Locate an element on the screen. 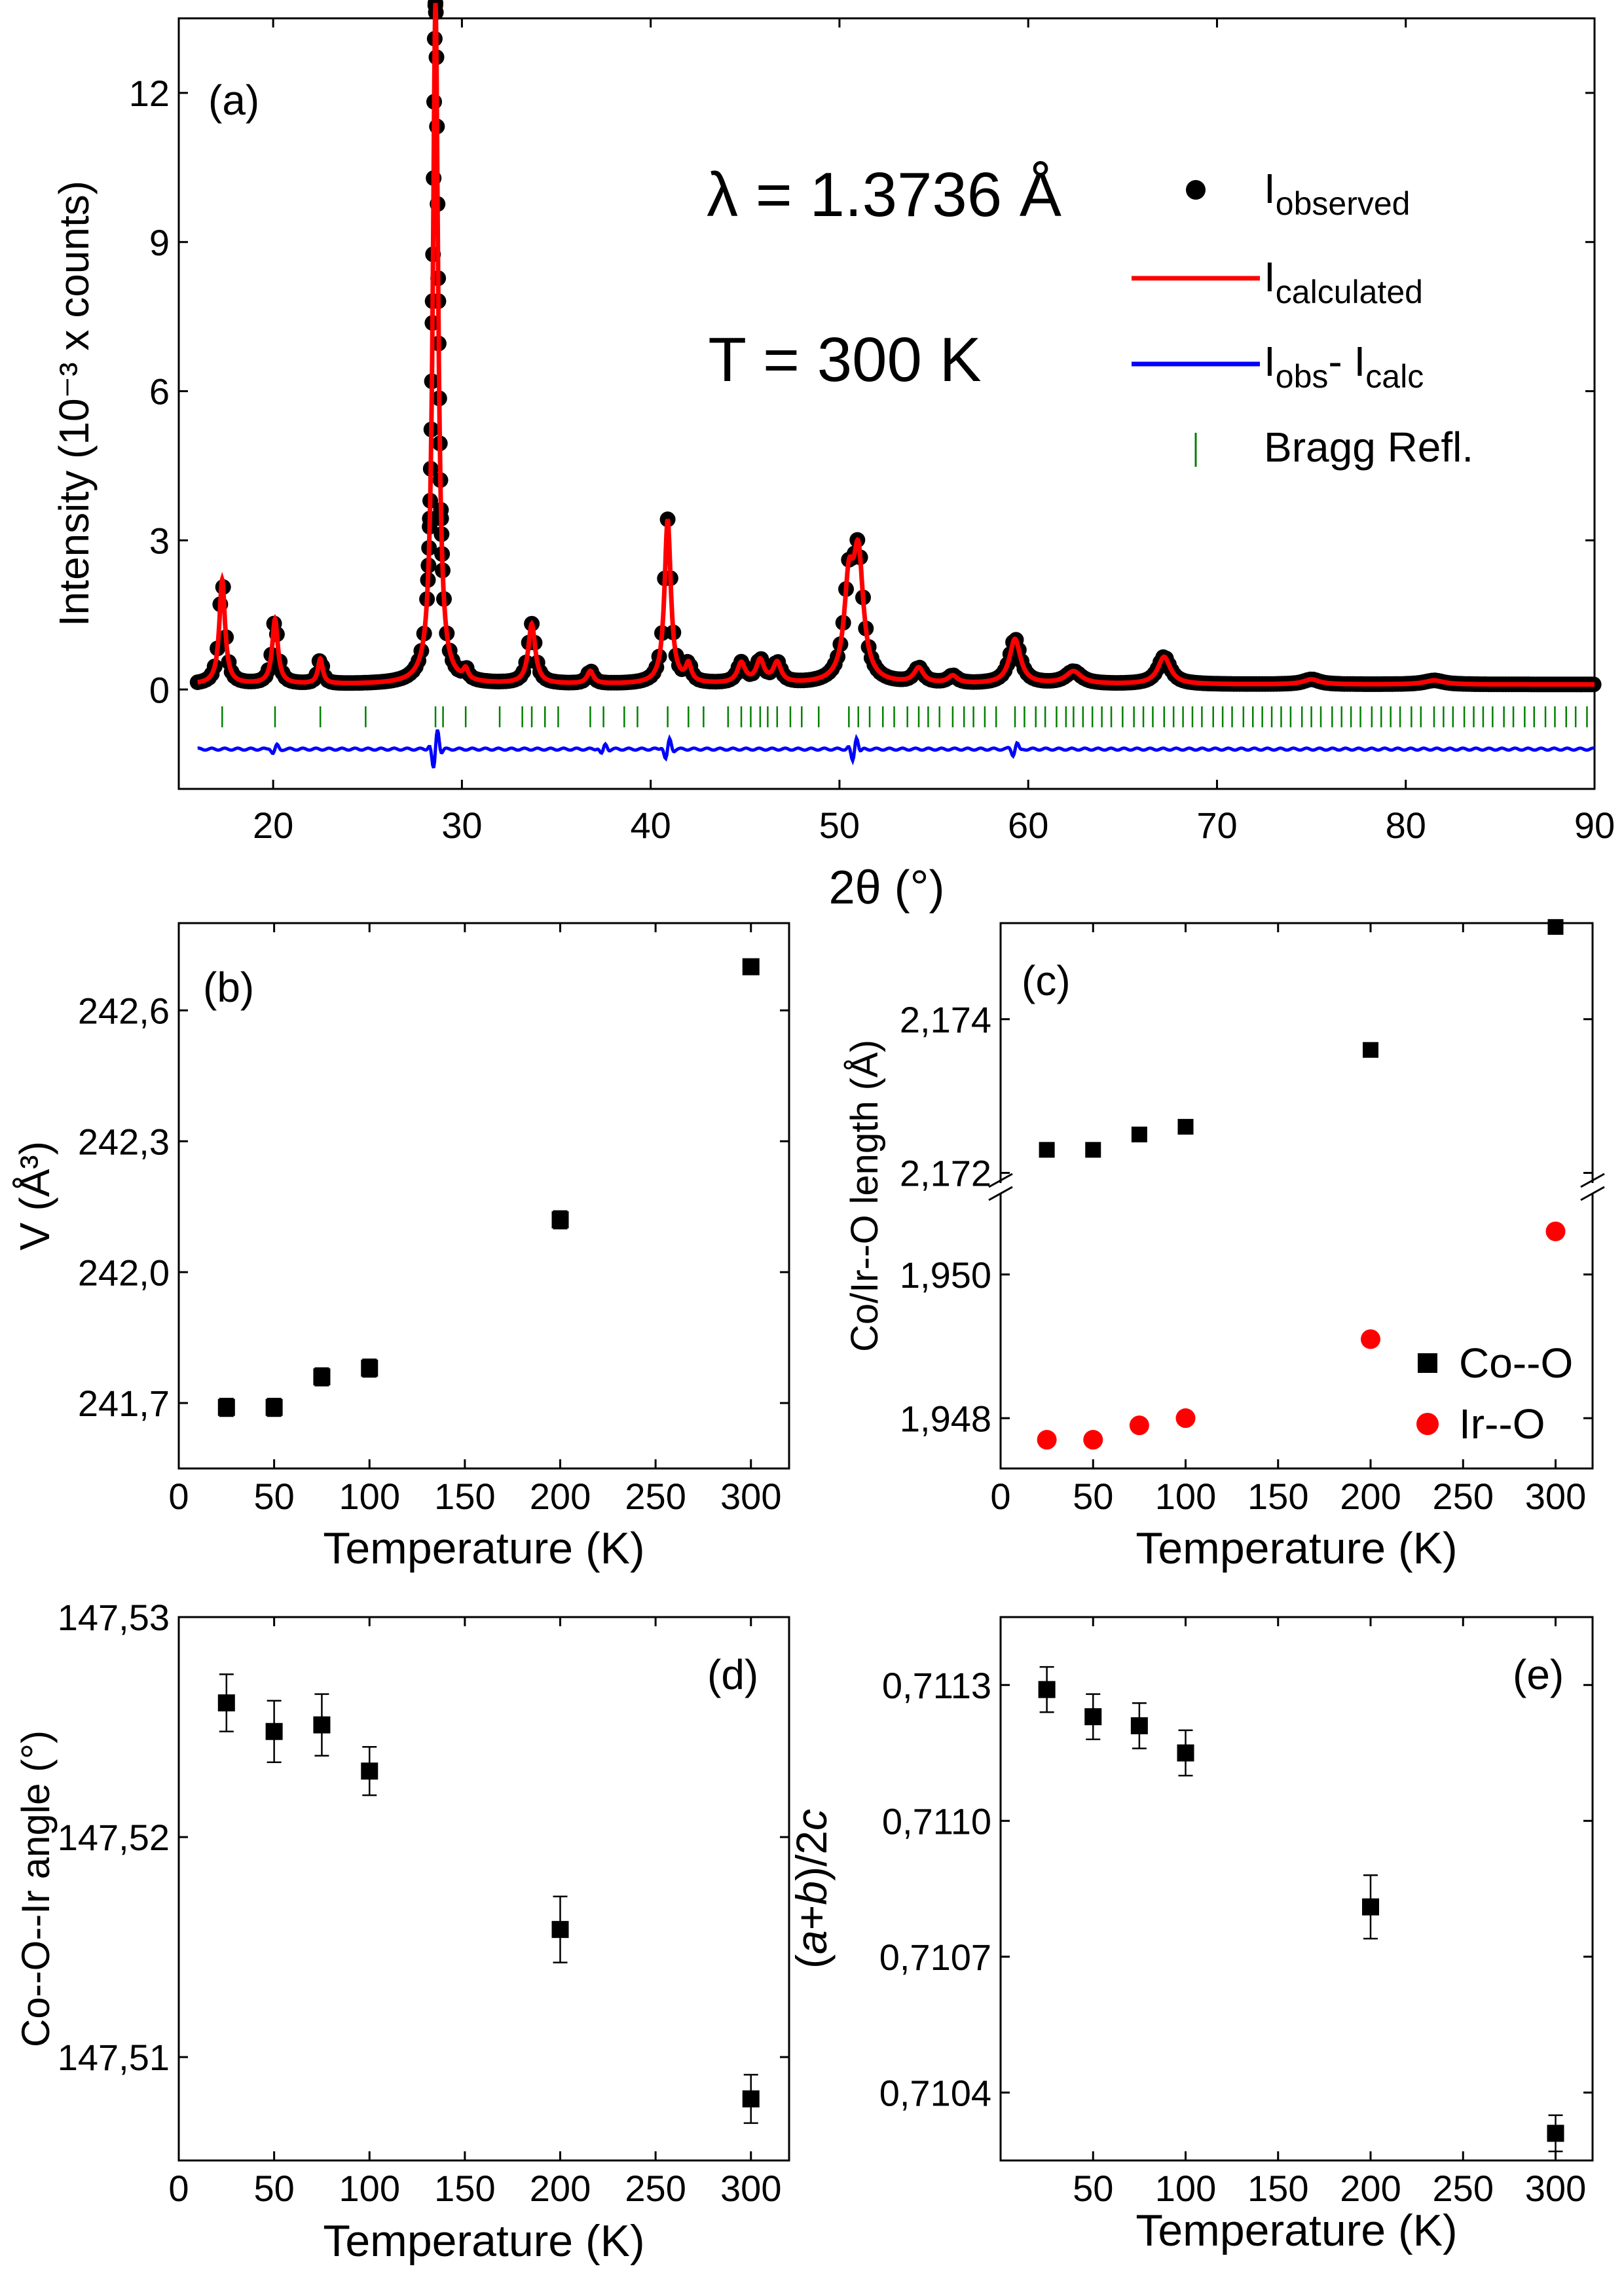 This screenshot has height=2296, width=1624. y-tick-label: 0,7104 is located at coordinates (935, 2092).